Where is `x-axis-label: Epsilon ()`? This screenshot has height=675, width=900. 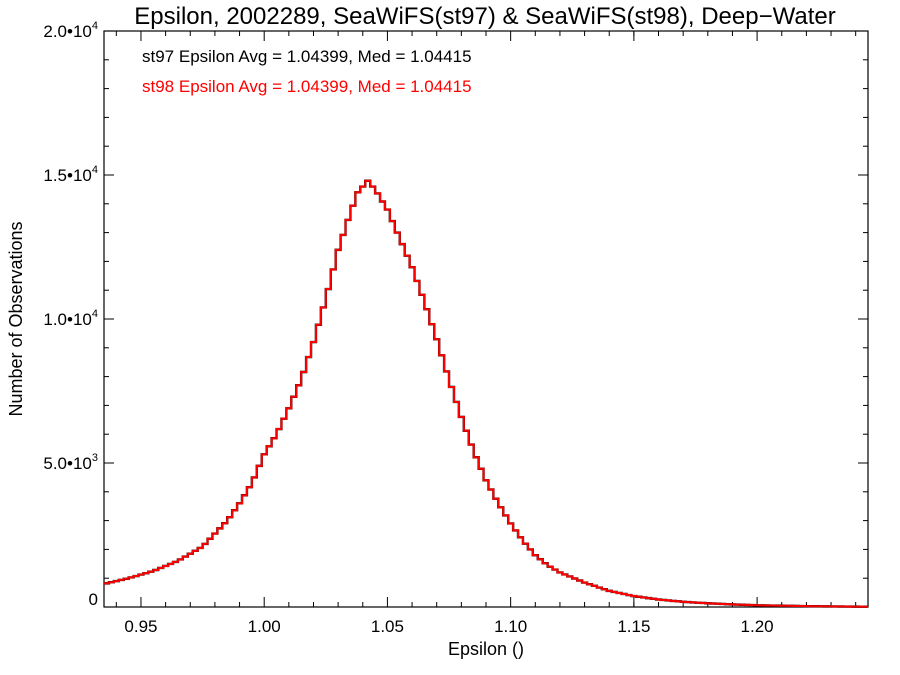 x-axis-label: Epsilon () is located at coordinates (486, 649).